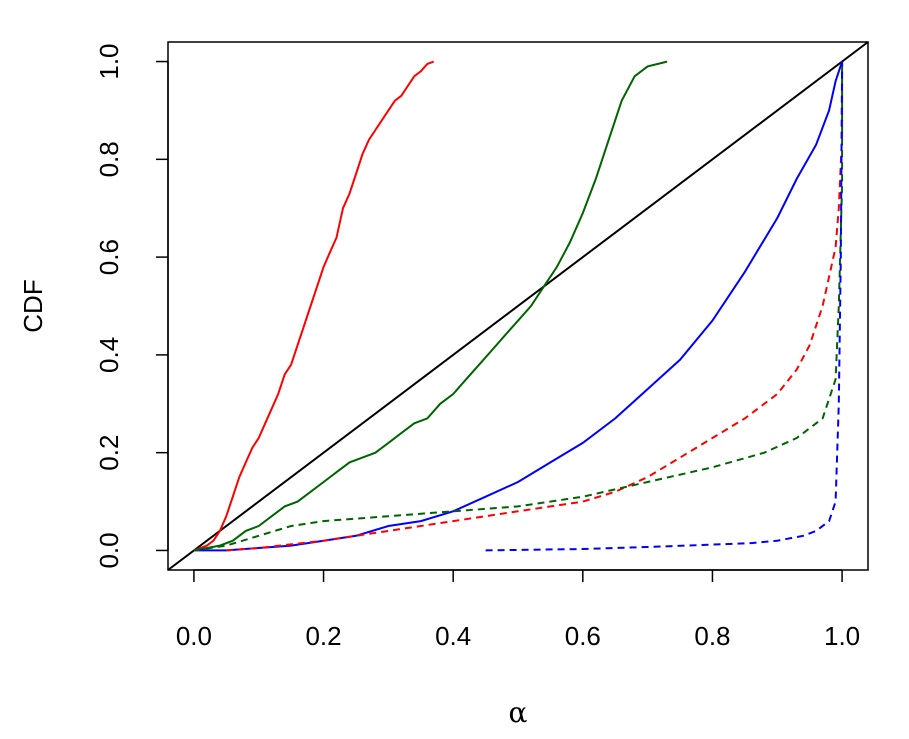 The width and height of the screenshot is (909, 739). Describe the element at coordinates (842, 636) in the screenshot. I see `x-tick-label-5: 1.0` at that location.